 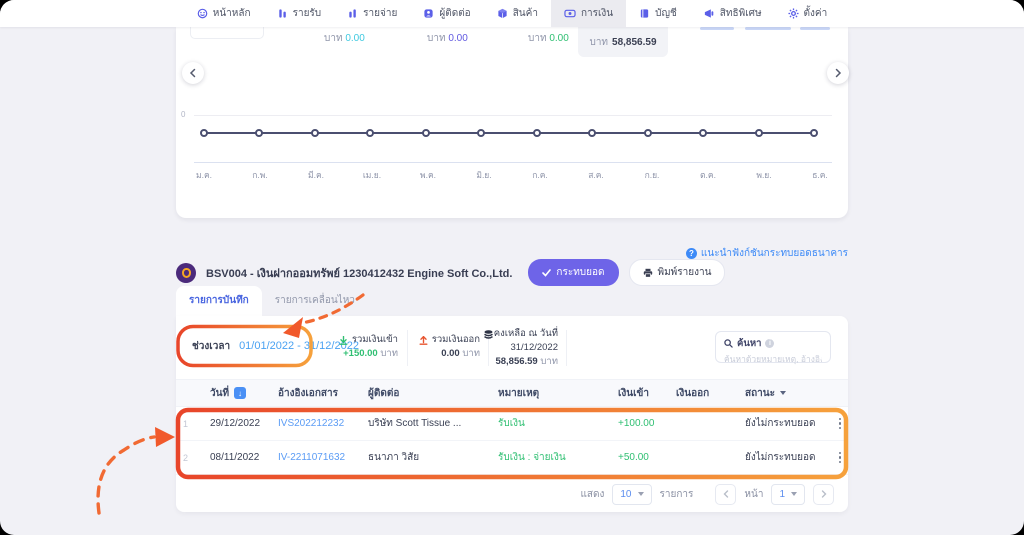 I want to click on chart-next-button, so click(x=838, y=73).